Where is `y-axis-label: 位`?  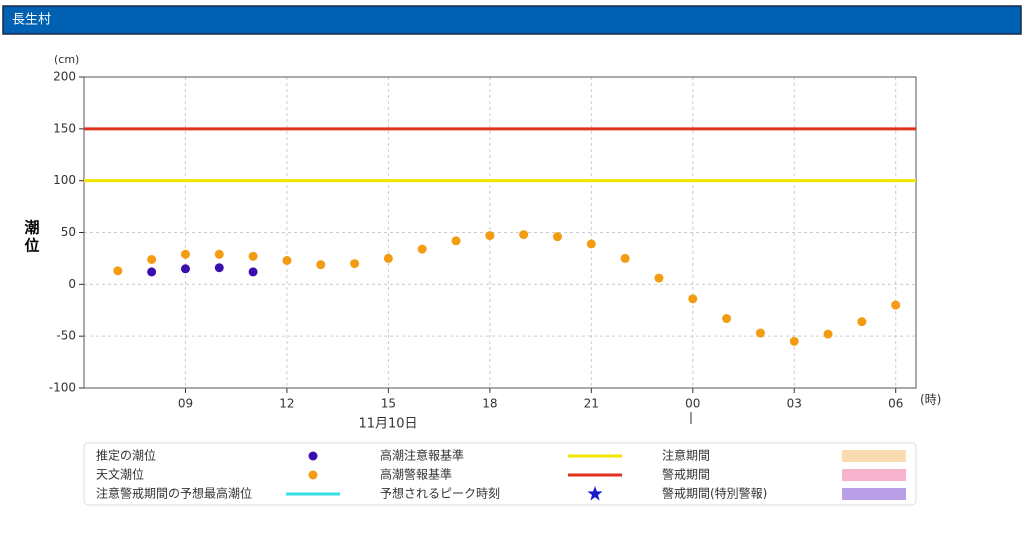
y-axis-label: 位 is located at coordinates (31, 246).